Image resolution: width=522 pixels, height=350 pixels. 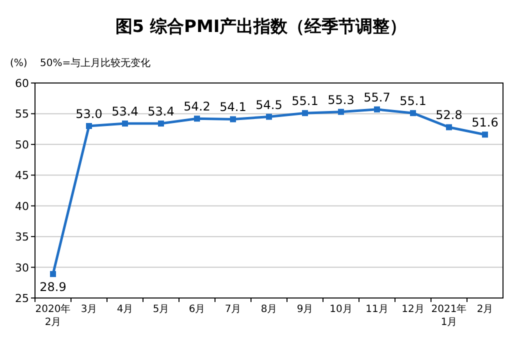 What do you see at coordinates (22, 175) in the screenshot?
I see `y-tick-label: 45` at bounding box center [22, 175].